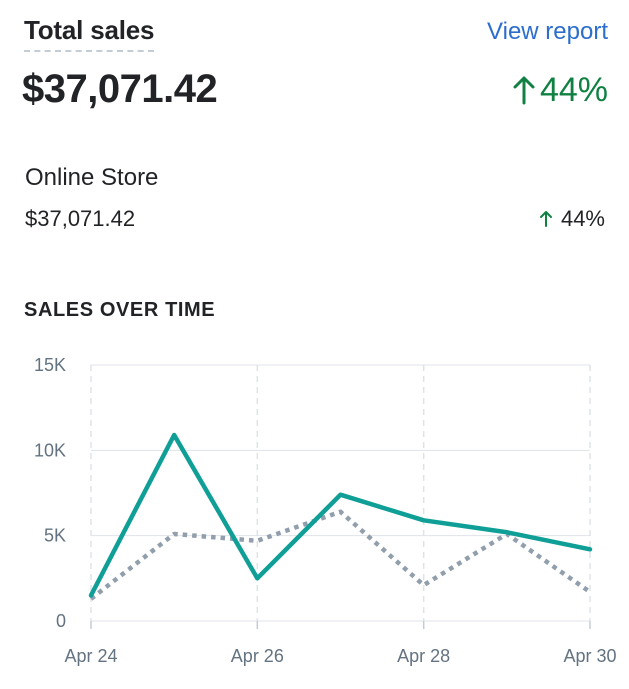  I want to click on x-tick-label: Apr 30, so click(589, 656).